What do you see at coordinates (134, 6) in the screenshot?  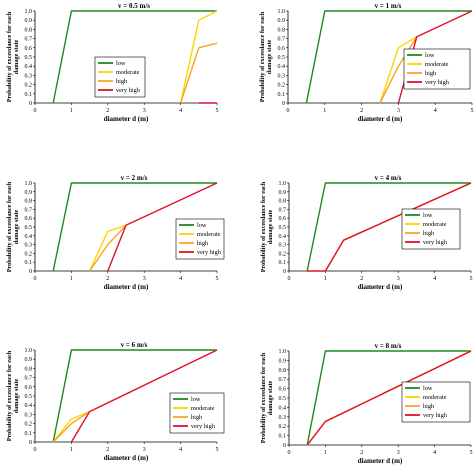 I see `chart-title: v = 0.5 m/s` at bounding box center [134, 6].